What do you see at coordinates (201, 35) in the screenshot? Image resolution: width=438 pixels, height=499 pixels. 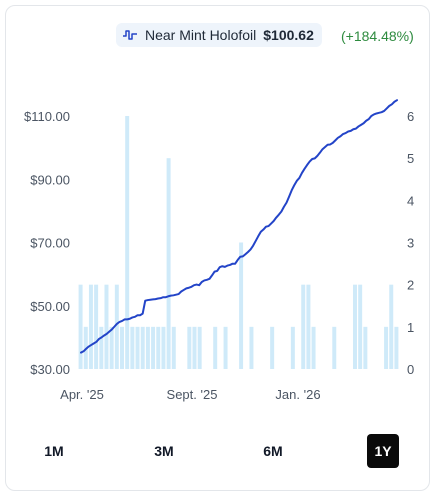 I see `legend-label: Near Mint Holofoil` at bounding box center [201, 35].